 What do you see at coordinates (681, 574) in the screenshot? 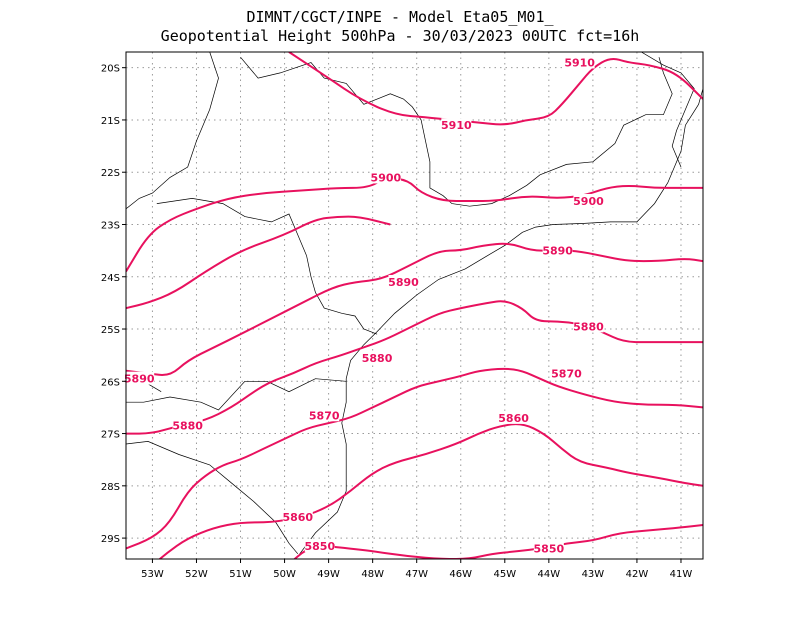
I see `lon-tick-label: 41W` at bounding box center [681, 574].